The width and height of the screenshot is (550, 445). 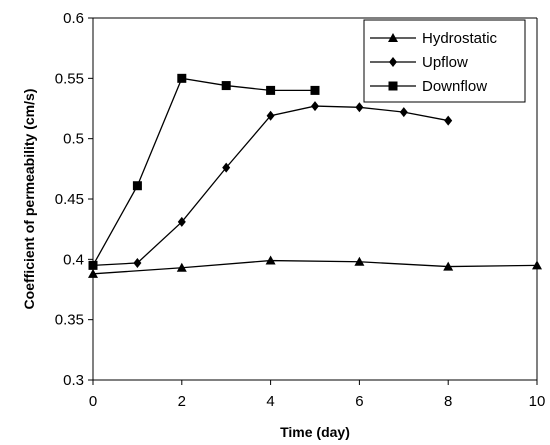 What do you see at coordinates (454, 86) in the screenshot?
I see `legend-label-downflow: Downflow` at bounding box center [454, 86].